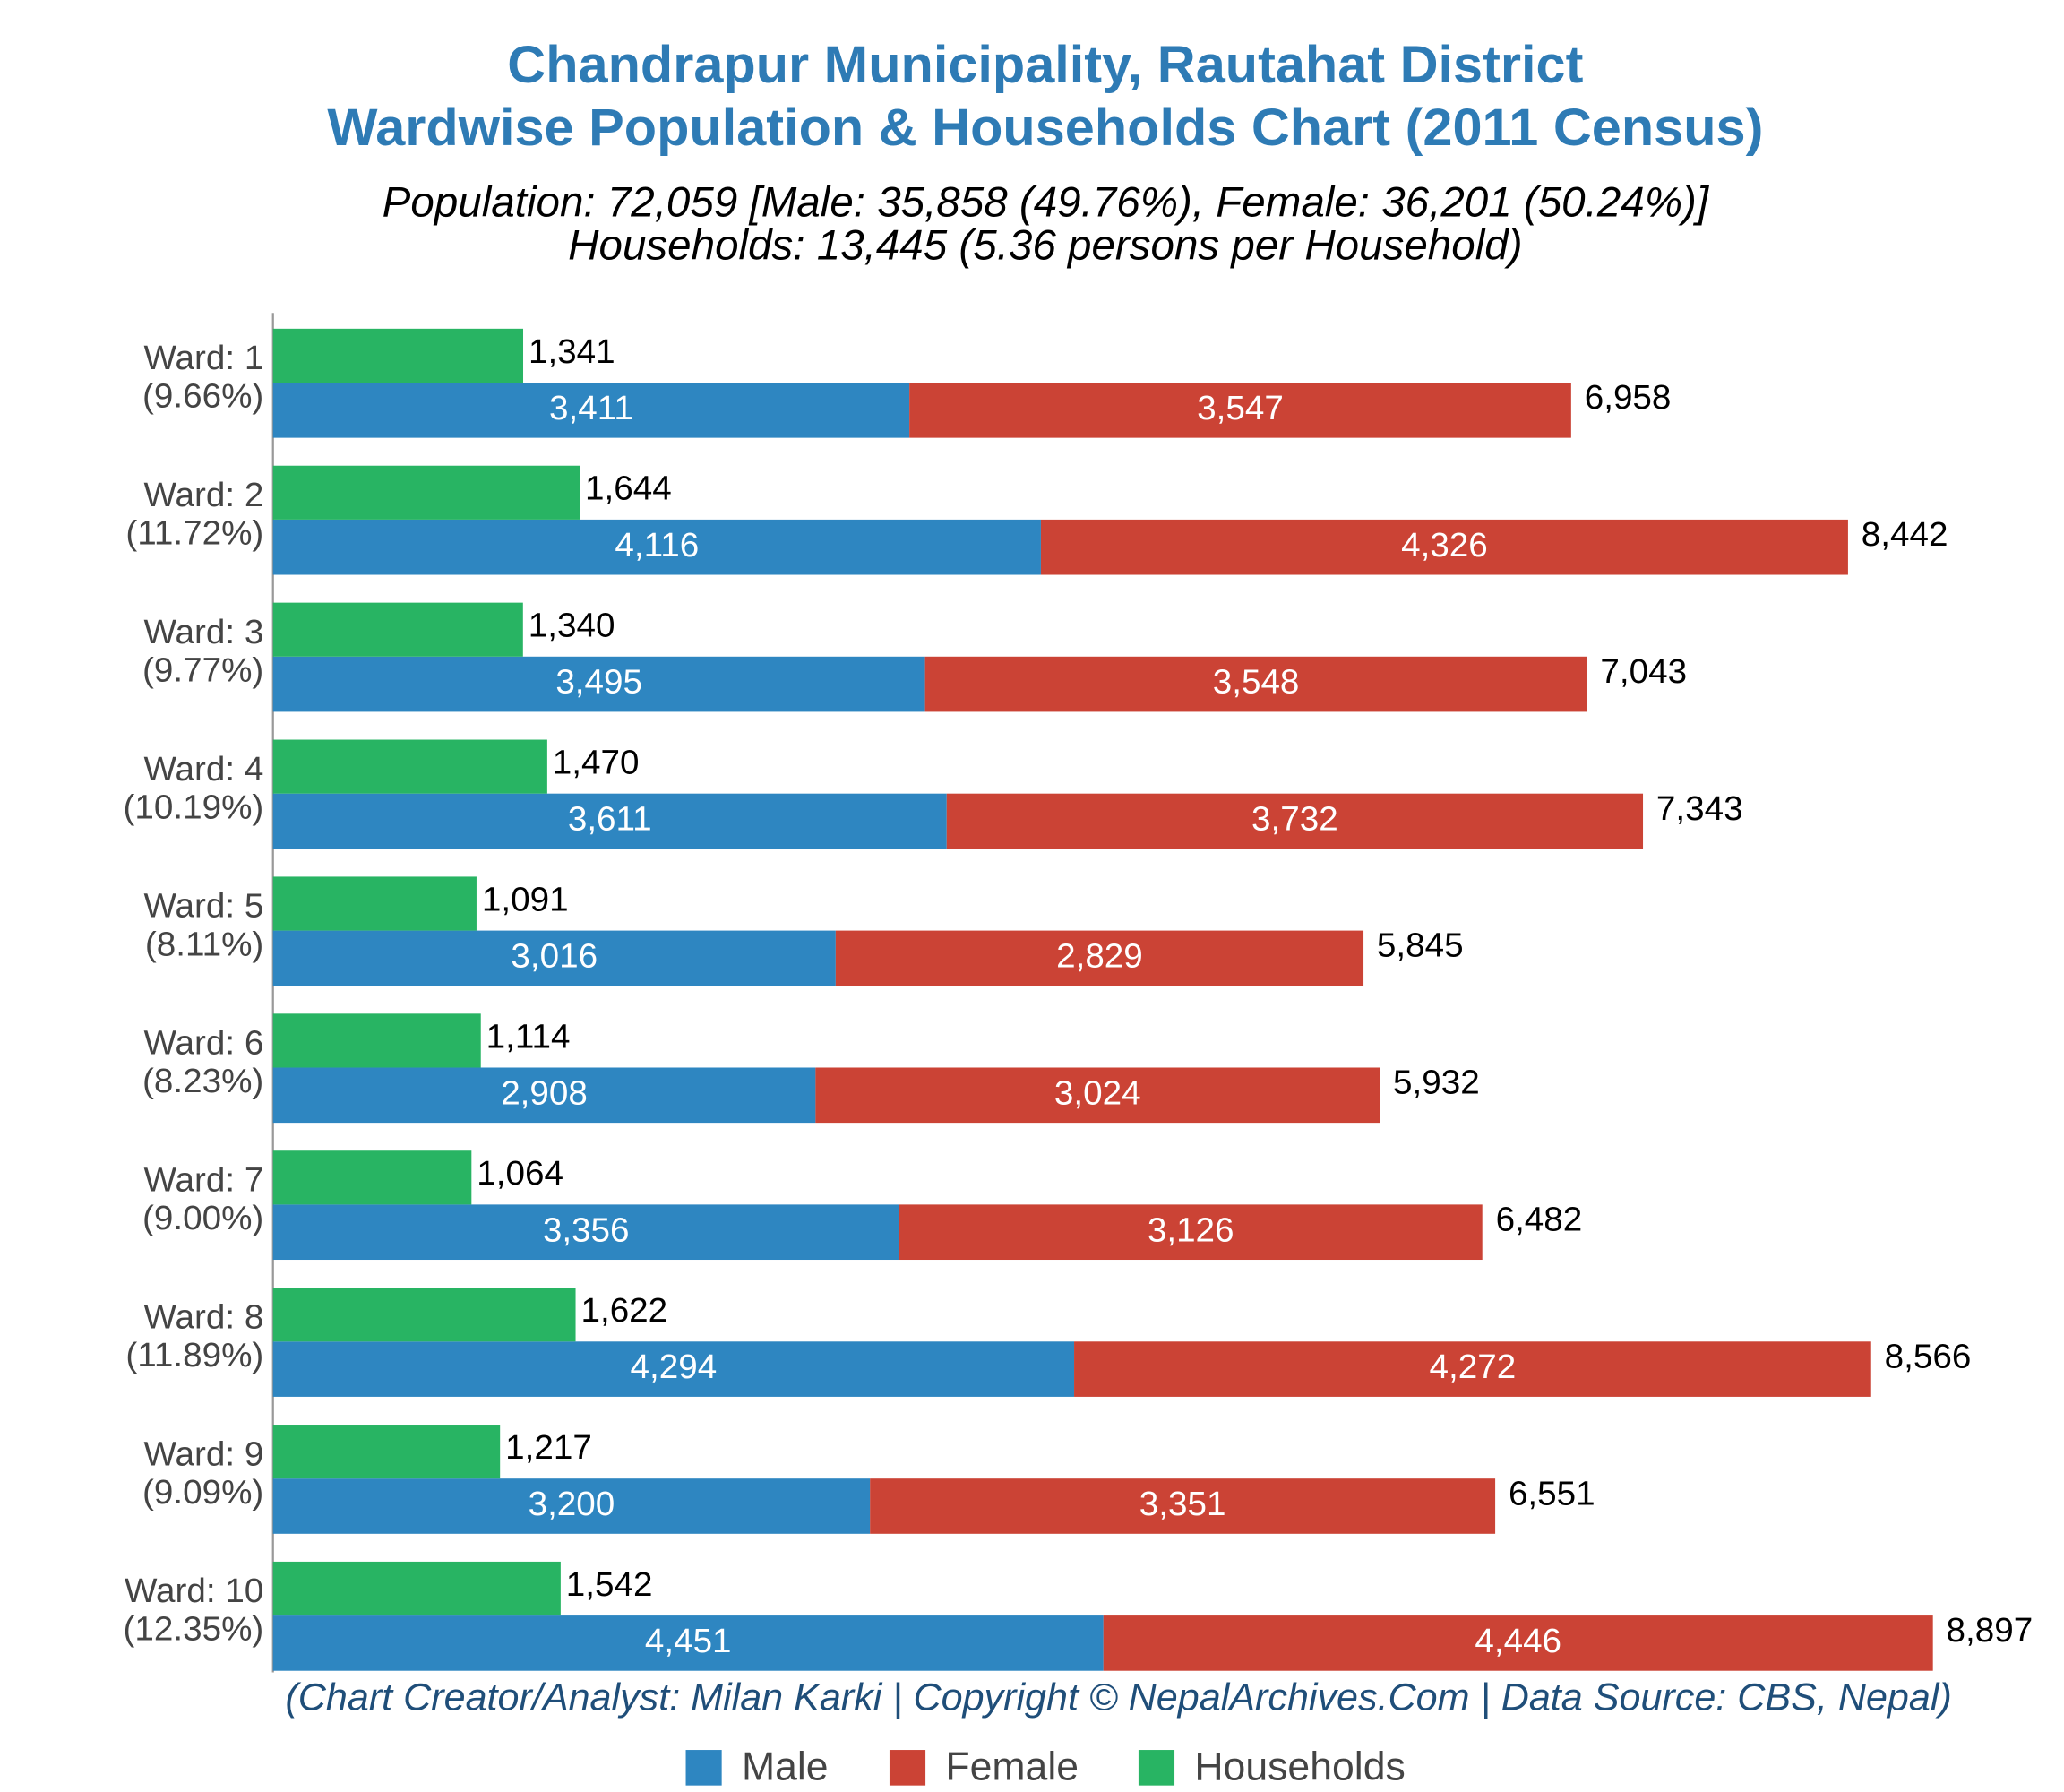 This screenshot has height=1792, width=2064. What do you see at coordinates (194, 1629) in the screenshot?
I see `y-tick-label: (12.35%)` at bounding box center [194, 1629].